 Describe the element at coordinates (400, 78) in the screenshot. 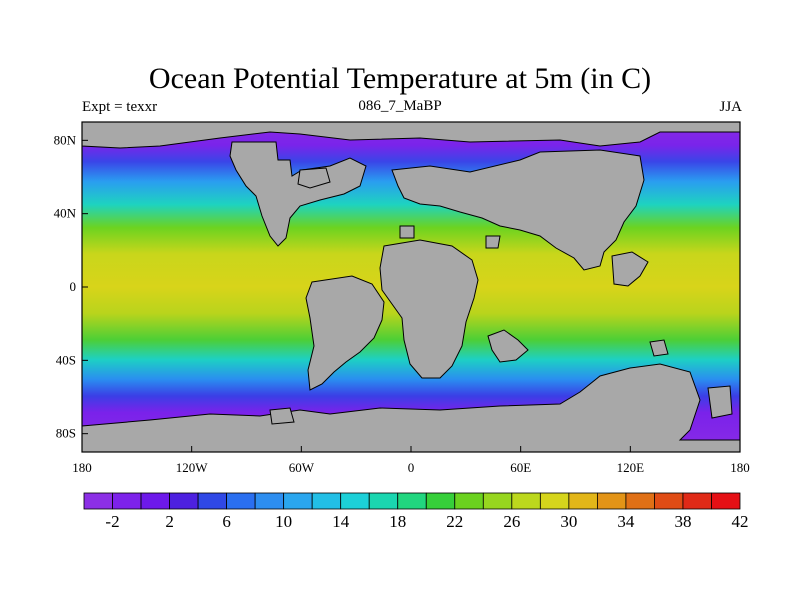

I see `chart-title: Ocean Potential Temperature at 5m (in C)` at that location.